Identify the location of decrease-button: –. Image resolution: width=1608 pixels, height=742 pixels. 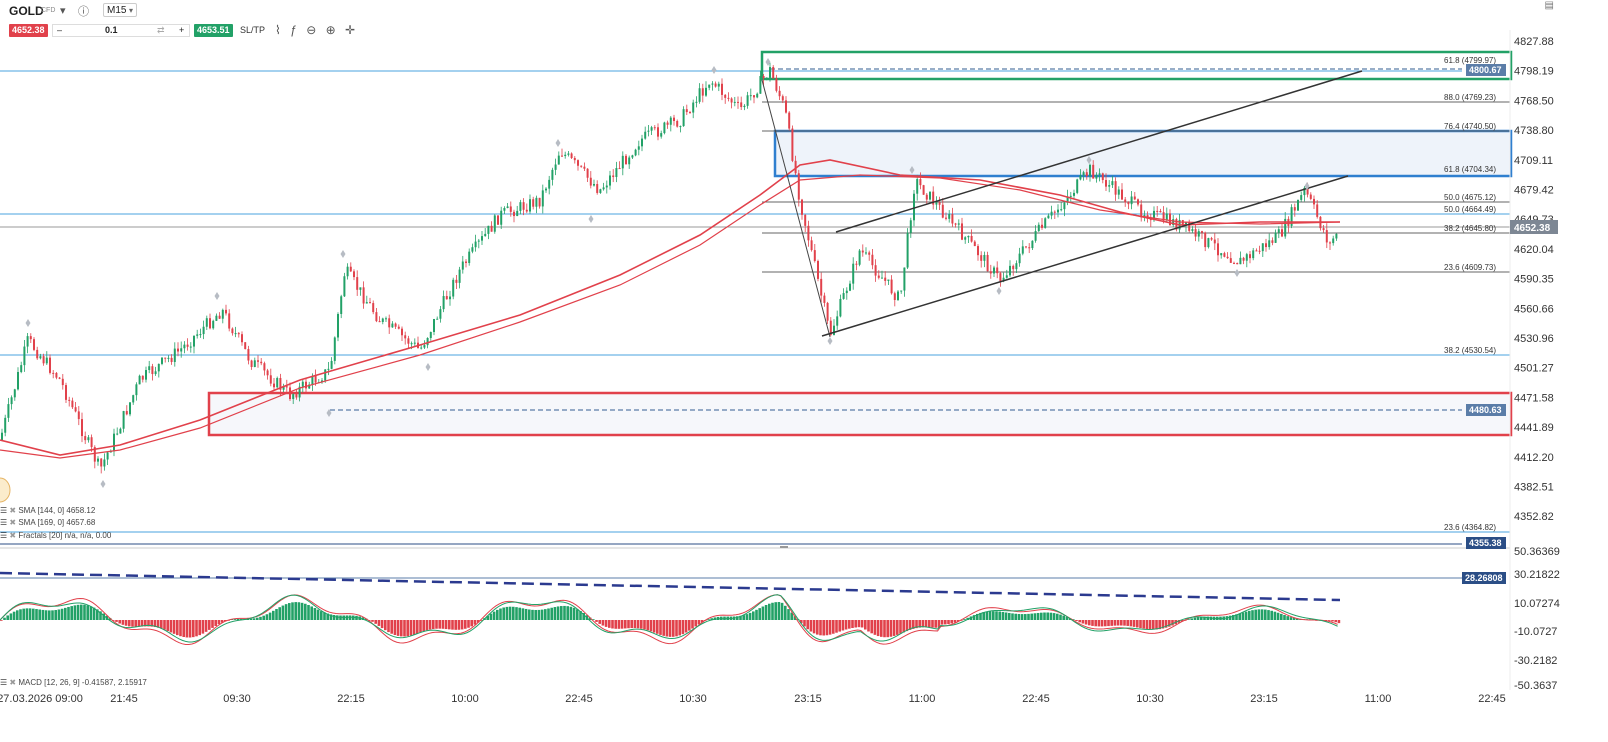
(60, 30).